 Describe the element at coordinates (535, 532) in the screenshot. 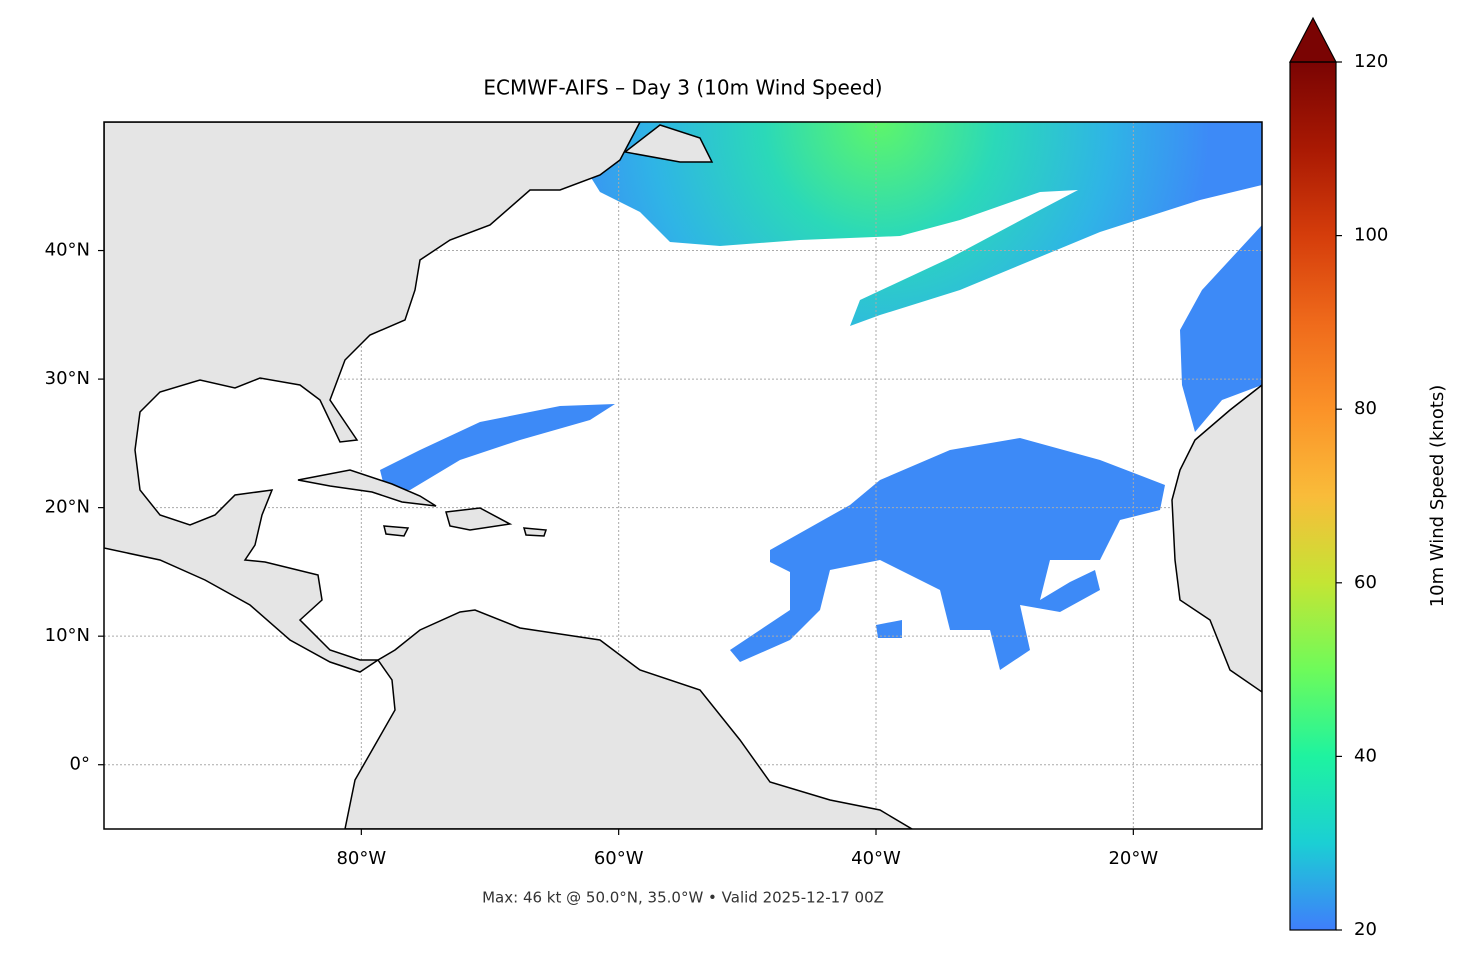

I see `land-puerto-rico` at that location.